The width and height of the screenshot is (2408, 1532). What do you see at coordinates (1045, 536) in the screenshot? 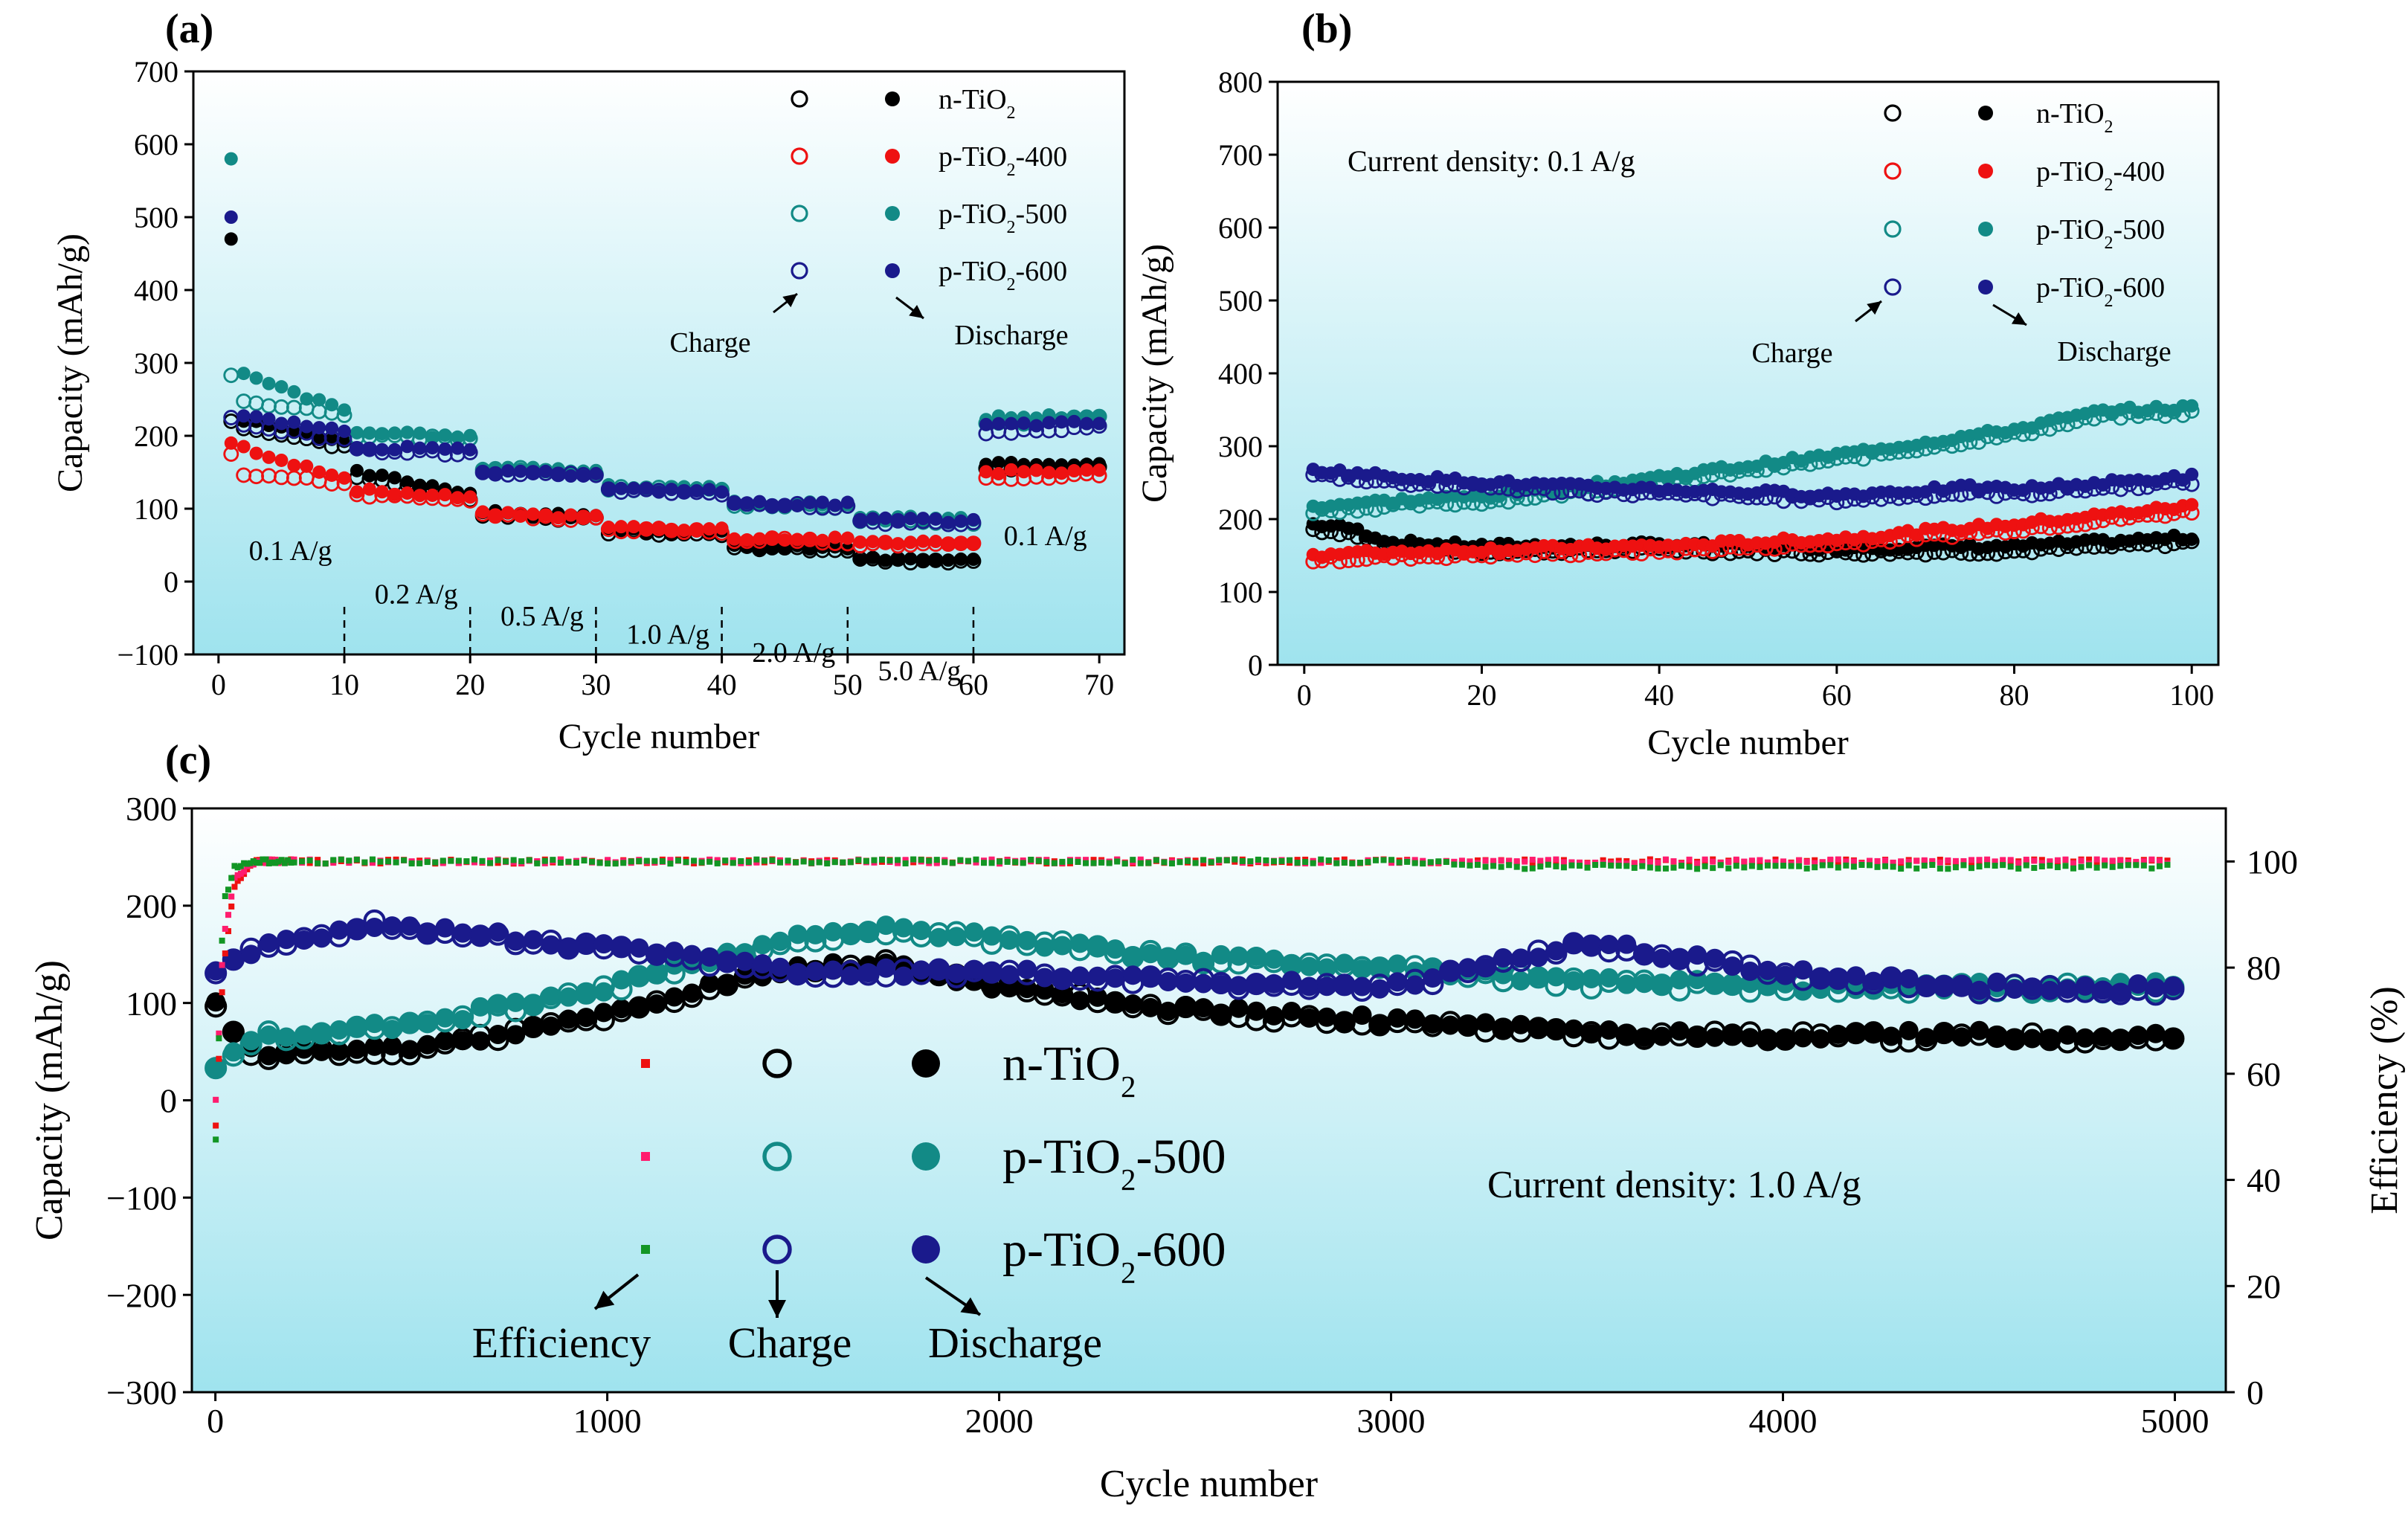
I see `rate-label-7: 0.1 A/g` at bounding box center [1045, 536].